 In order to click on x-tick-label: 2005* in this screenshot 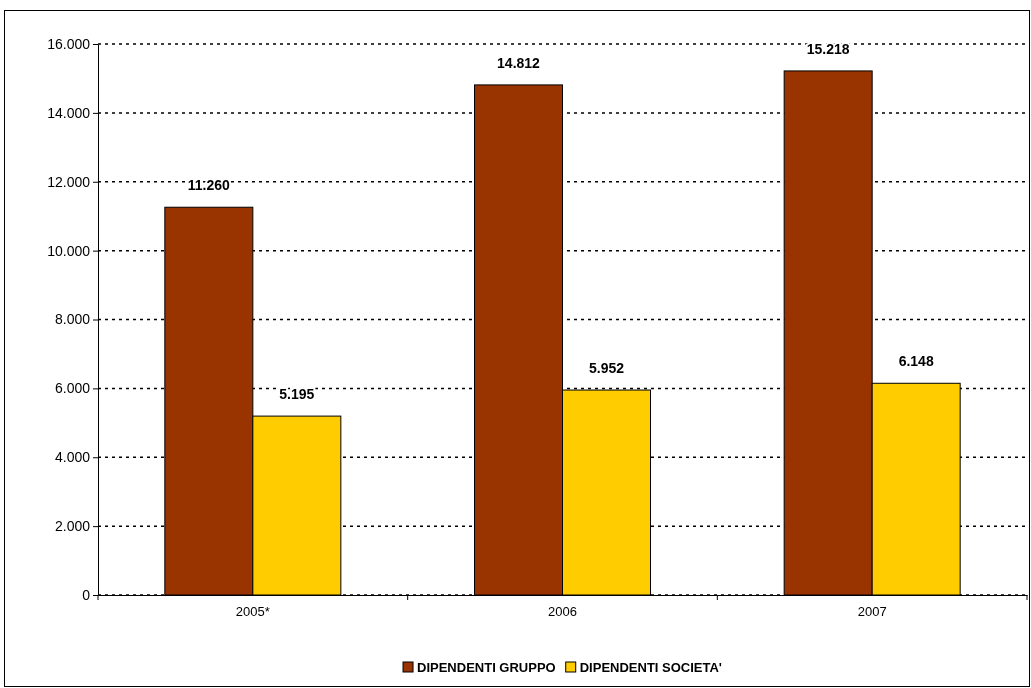, I will do `click(252, 612)`.